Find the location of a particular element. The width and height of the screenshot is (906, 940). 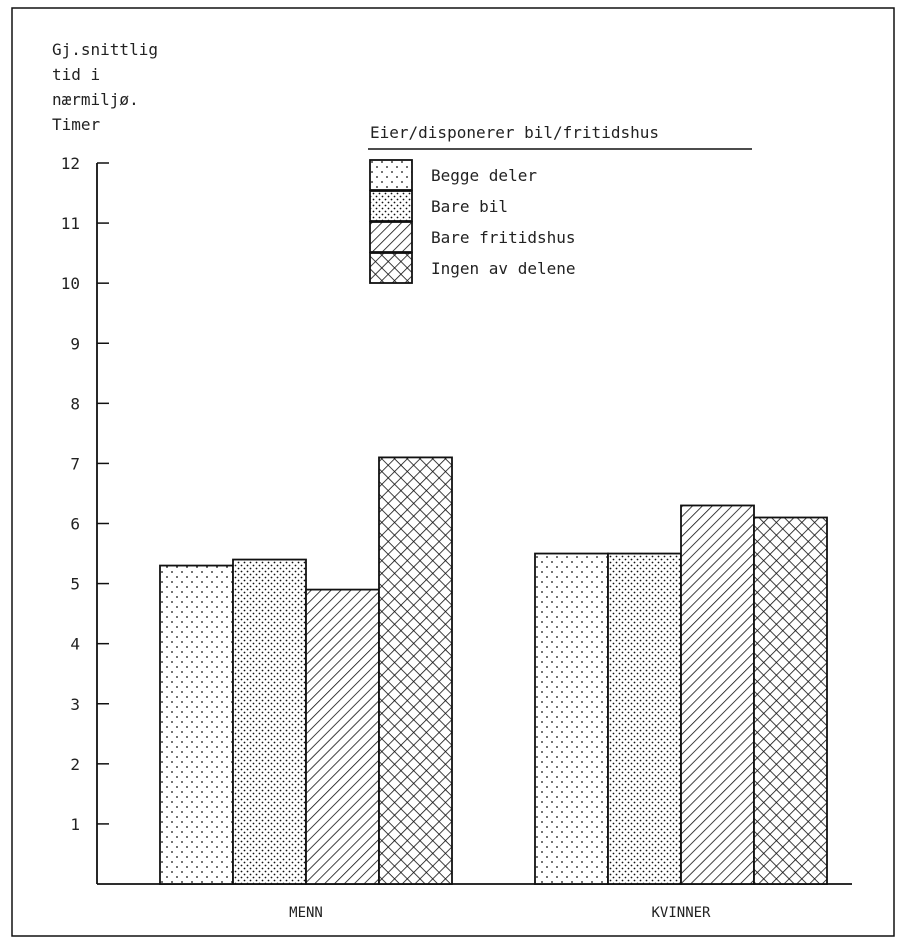

y-tick-label: 6 is located at coordinates (75, 524).